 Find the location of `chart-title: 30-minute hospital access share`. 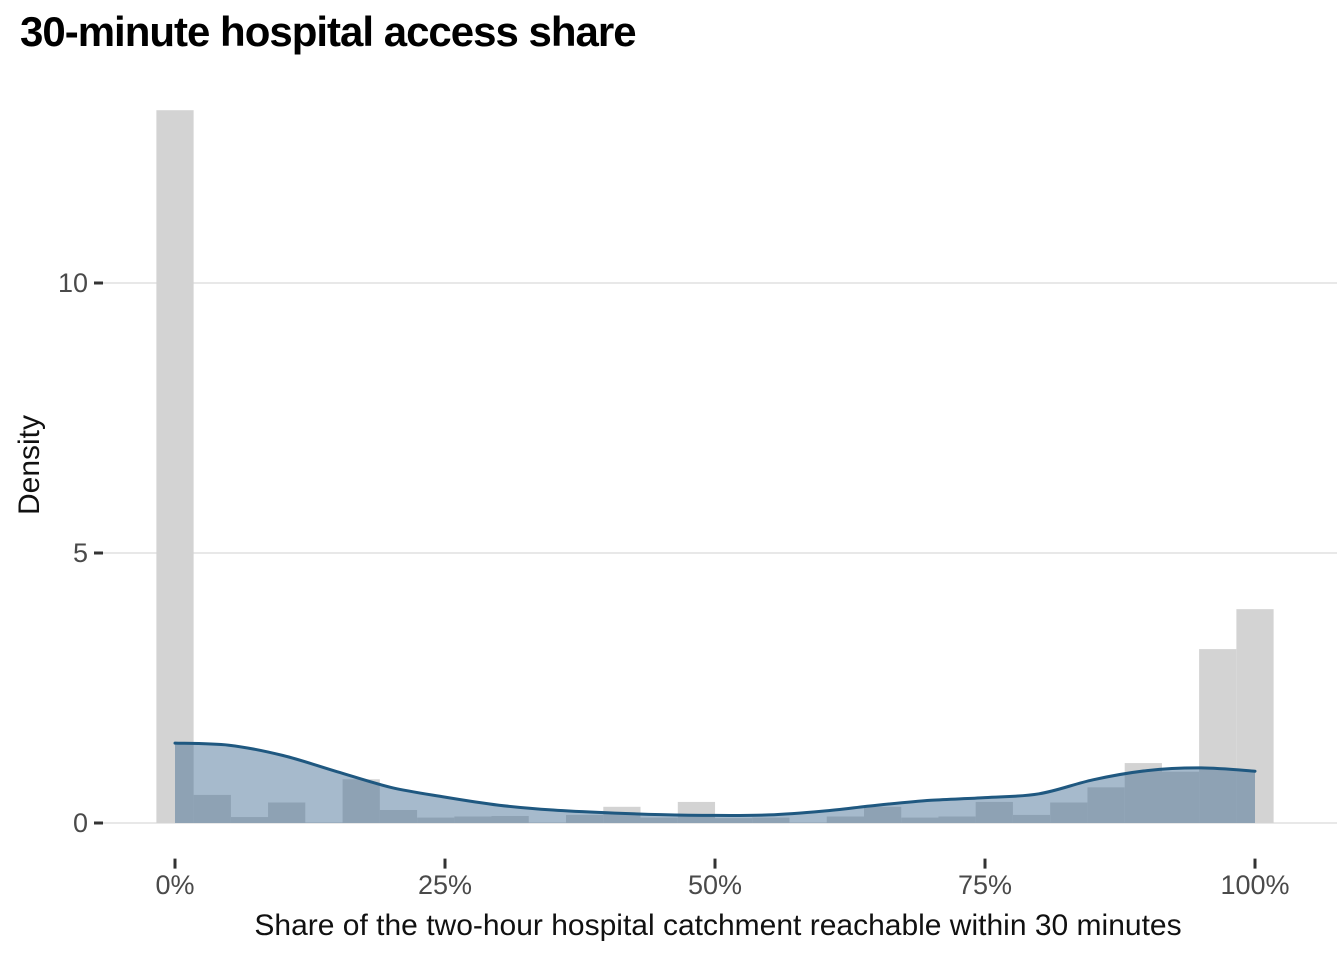

chart-title: 30-minute hospital access share is located at coordinates (328, 31).